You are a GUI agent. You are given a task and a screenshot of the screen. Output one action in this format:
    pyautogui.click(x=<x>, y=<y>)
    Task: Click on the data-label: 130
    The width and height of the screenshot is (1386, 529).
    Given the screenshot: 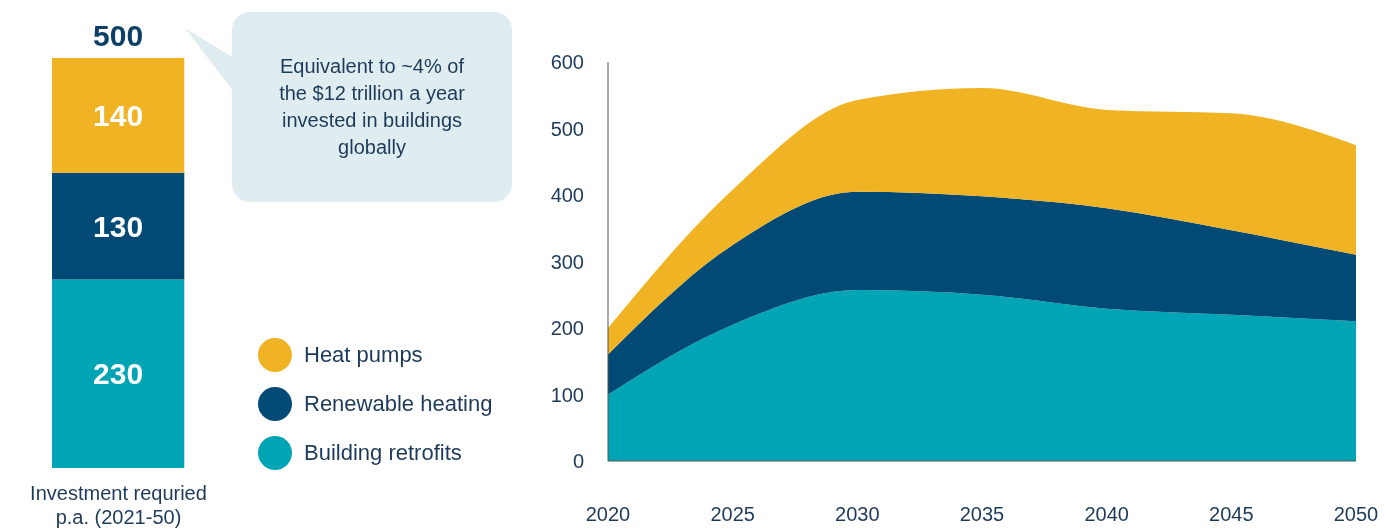 What is the action you would take?
    pyautogui.click(x=118, y=226)
    